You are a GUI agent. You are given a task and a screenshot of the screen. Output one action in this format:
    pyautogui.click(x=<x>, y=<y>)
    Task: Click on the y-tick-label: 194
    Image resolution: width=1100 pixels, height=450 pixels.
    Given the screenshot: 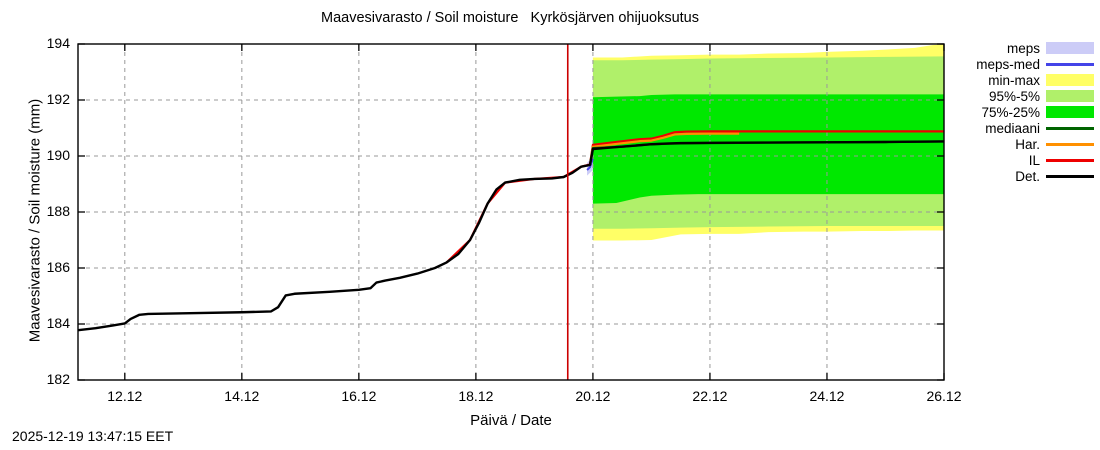 What is the action you would take?
    pyautogui.click(x=58, y=43)
    